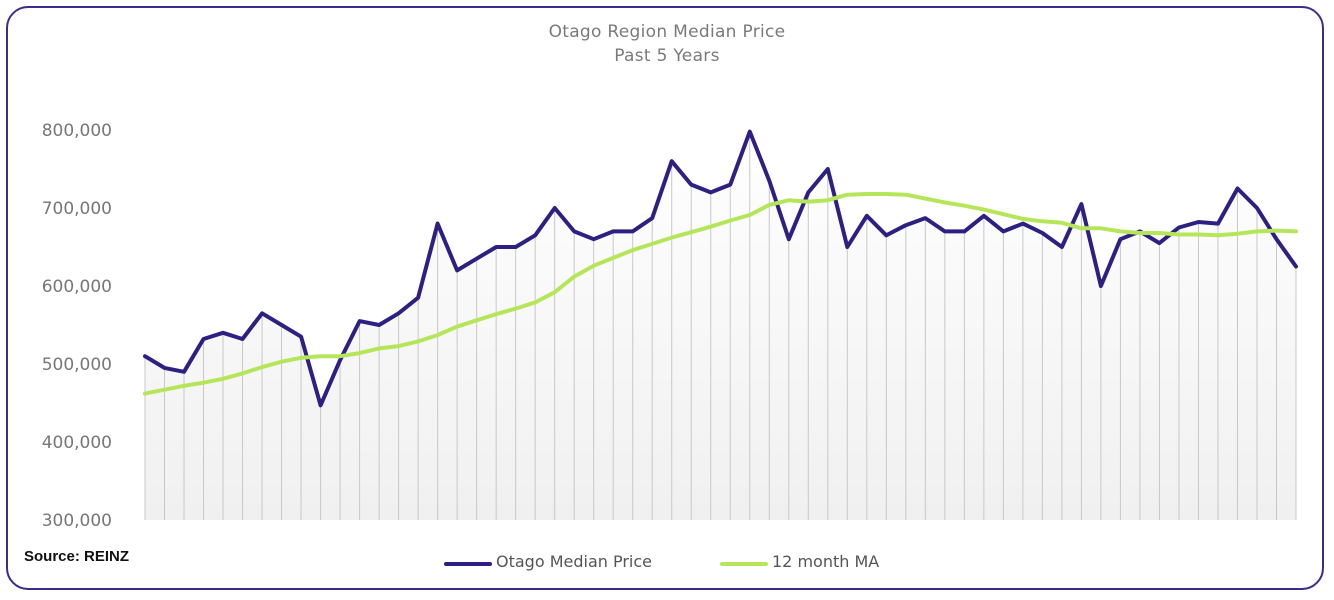  What do you see at coordinates (468, 564) in the screenshot?
I see `legend-swatch-median` at bounding box center [468, 564].